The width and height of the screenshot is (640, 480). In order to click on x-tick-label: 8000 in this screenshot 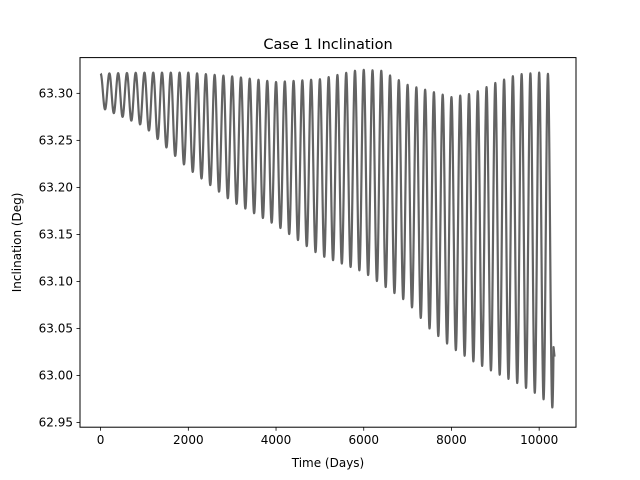, I will do `click(451, 440)`.